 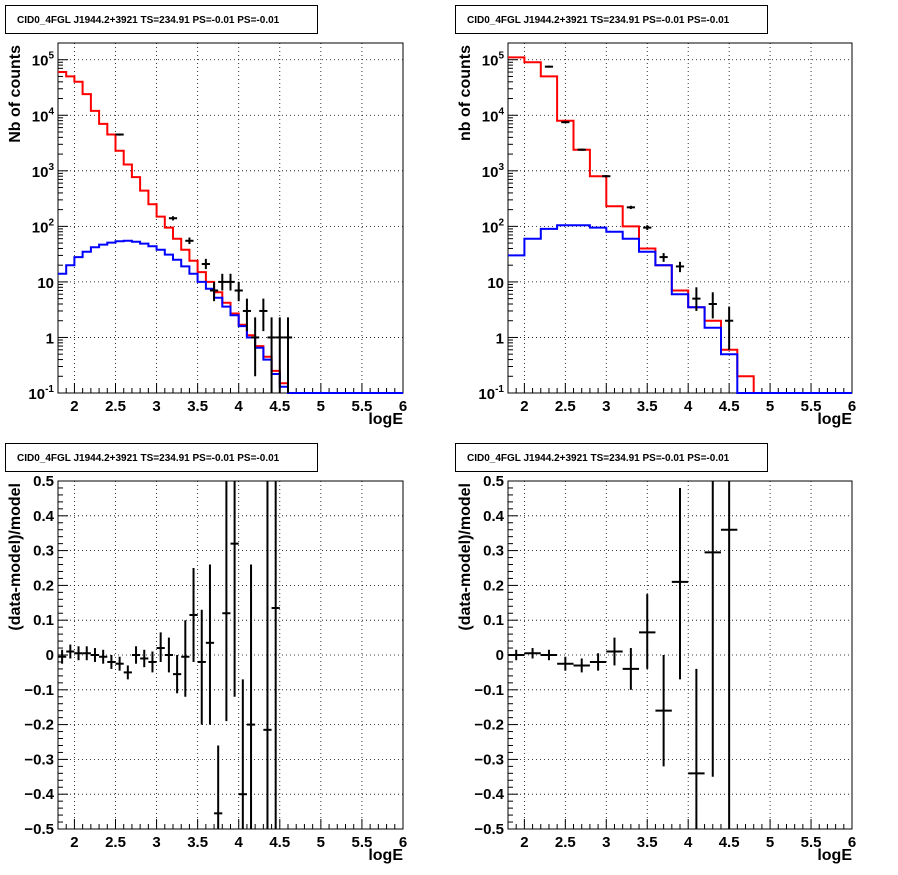 What do you see at coordinates (39, 725) in the screenshot?
I see `y-tick-label: −0.2` at bounding box center [39, 725].